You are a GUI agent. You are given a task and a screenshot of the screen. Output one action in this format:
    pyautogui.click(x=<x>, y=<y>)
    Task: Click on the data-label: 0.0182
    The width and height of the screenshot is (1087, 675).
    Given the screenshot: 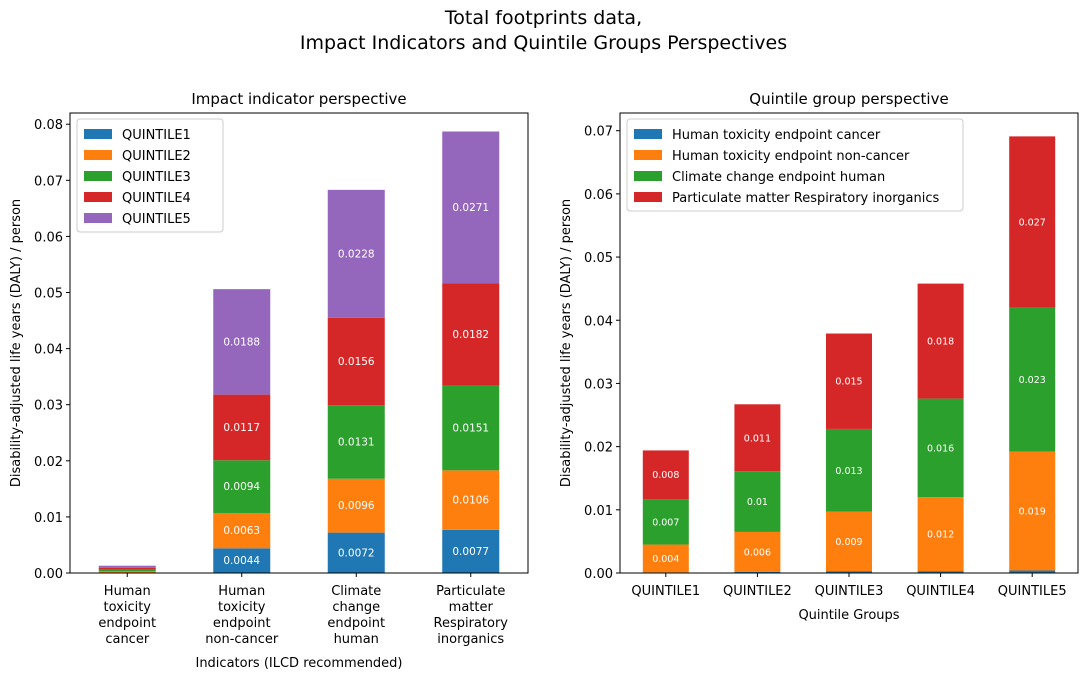 What is the action you would take?
    pyautogui.click(x=470, y=335)
    